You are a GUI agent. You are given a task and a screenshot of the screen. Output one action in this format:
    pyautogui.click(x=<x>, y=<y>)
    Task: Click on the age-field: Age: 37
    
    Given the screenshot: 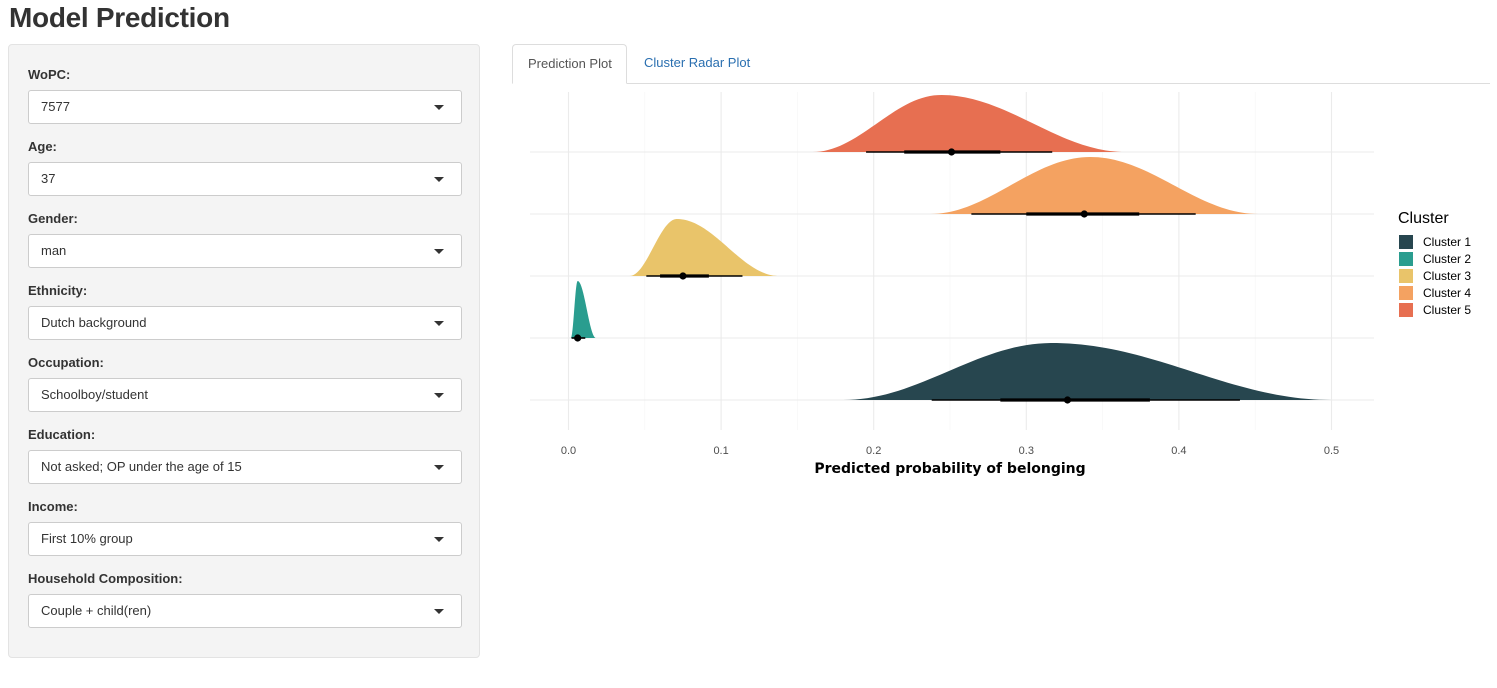 What is the action you would take?
    pyautogui.click(x=245, y=167)
    